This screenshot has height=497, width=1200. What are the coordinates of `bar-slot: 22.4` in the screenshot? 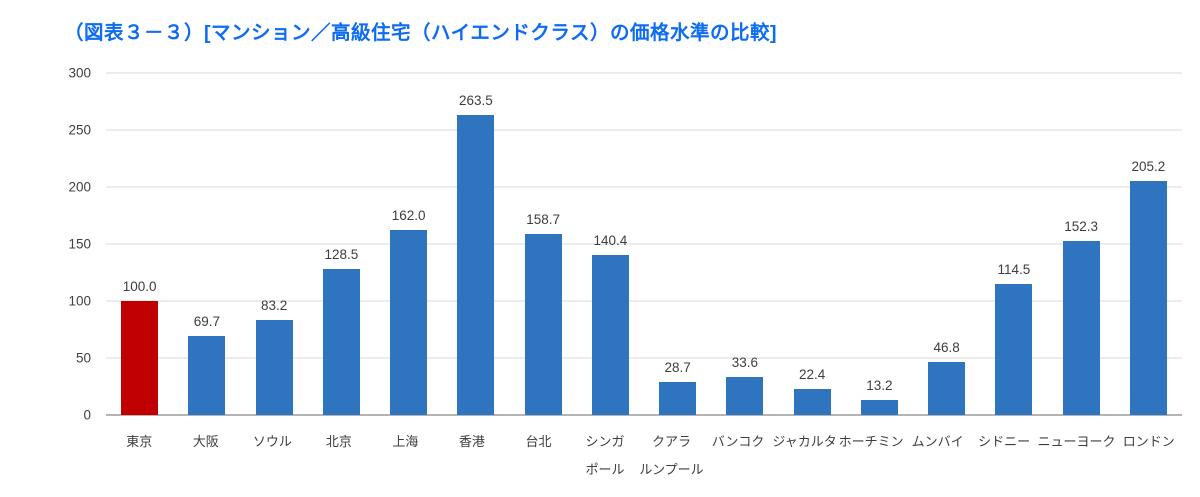 It's located at (812, 244).